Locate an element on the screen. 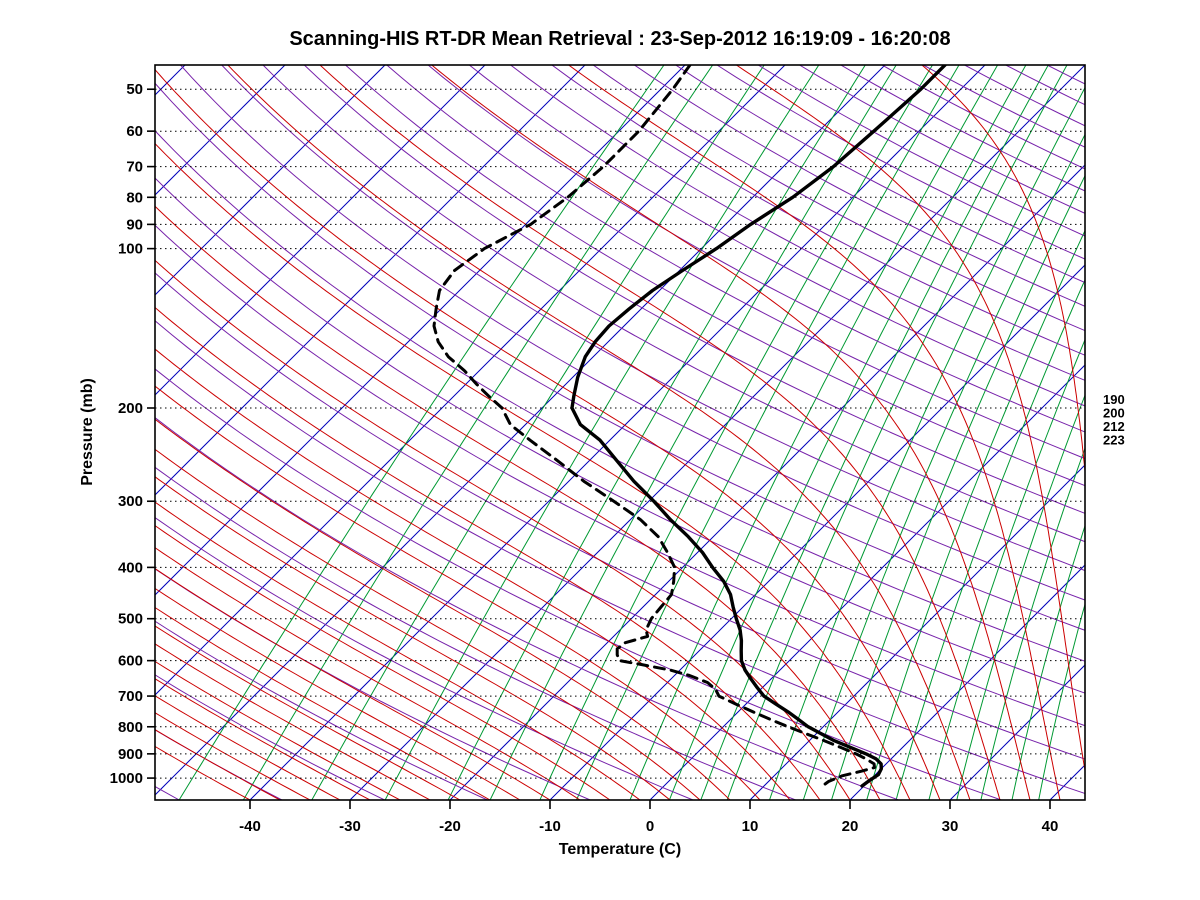 Image resolution: width=1200 pixels, height=900 pixels. x-tick-label: -30 is located at coordinates (350, 826).